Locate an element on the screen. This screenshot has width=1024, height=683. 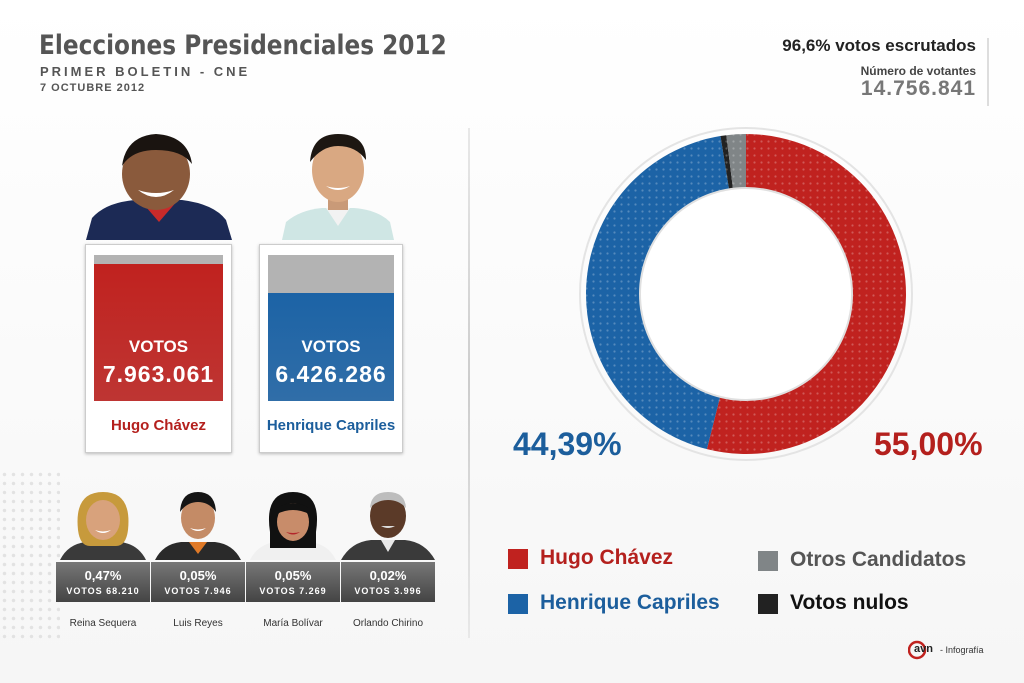
chavez-votes-label: VOTOS is located at coordinates (158, 346).